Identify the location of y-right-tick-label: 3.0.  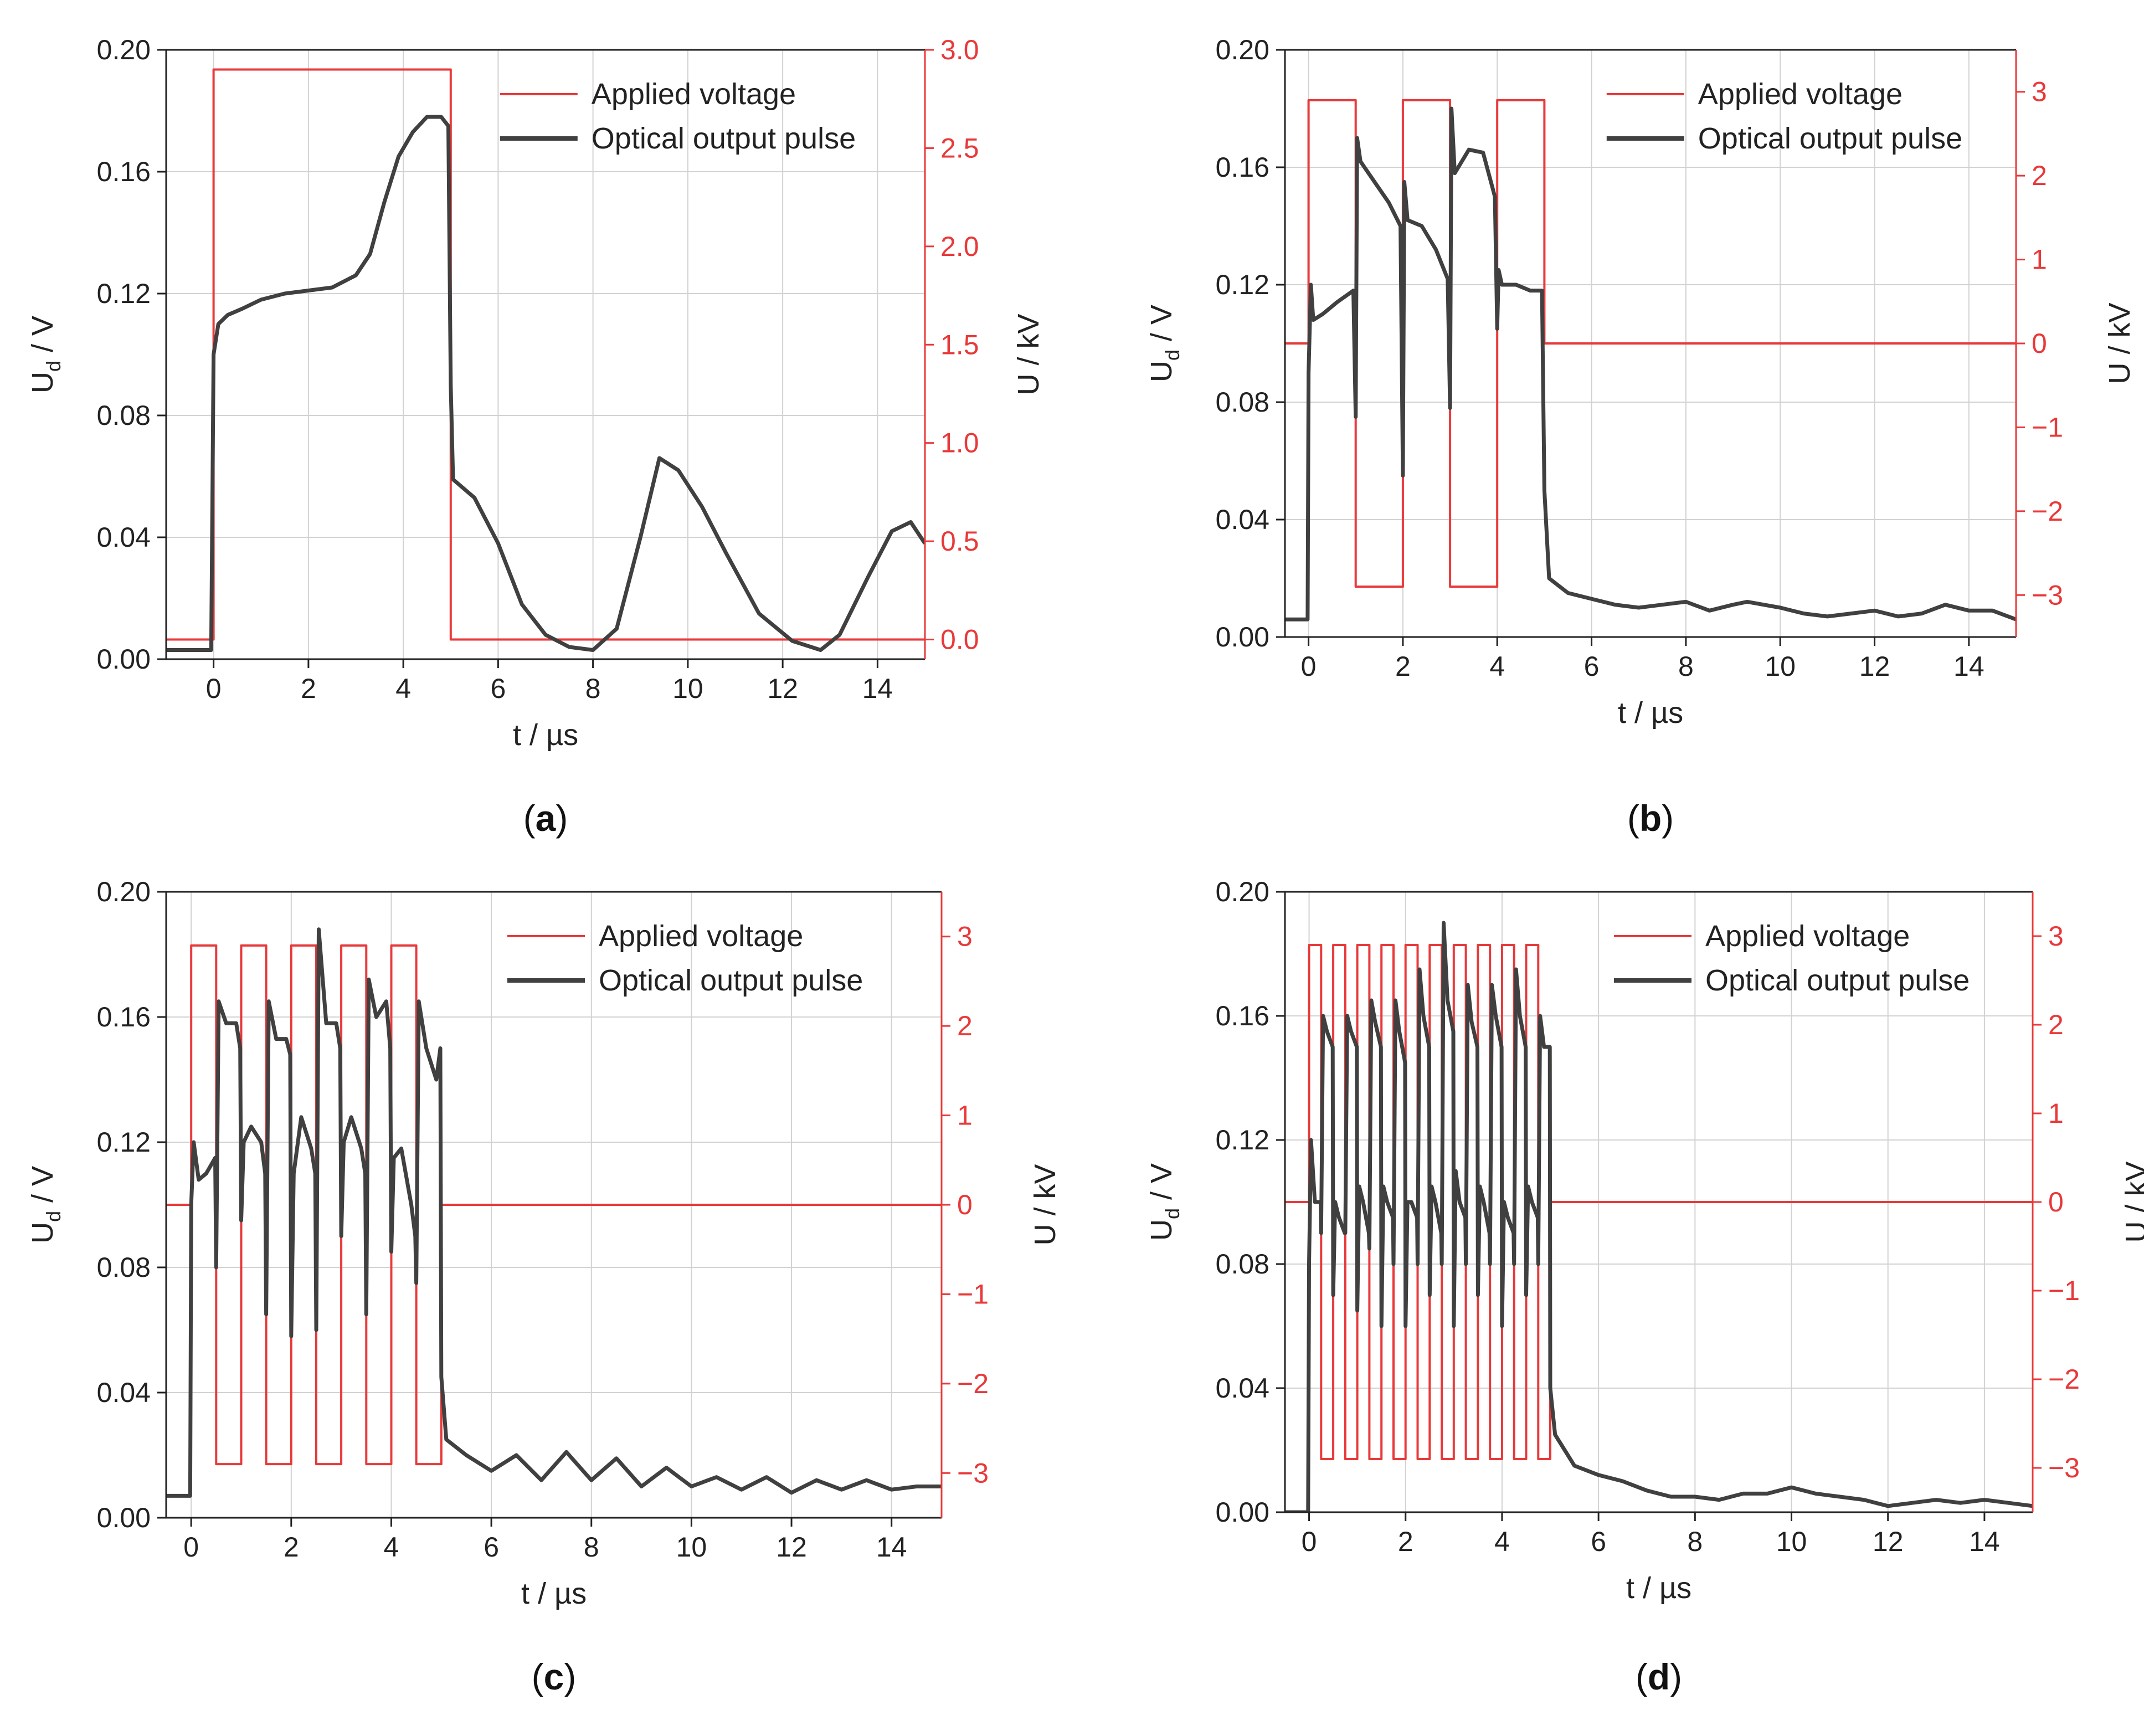
(959, 49).